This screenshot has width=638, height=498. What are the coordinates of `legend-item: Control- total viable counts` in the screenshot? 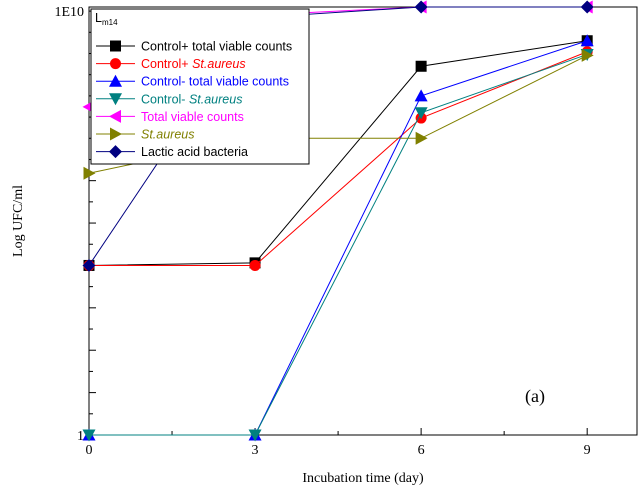 It's located at (192, 81).